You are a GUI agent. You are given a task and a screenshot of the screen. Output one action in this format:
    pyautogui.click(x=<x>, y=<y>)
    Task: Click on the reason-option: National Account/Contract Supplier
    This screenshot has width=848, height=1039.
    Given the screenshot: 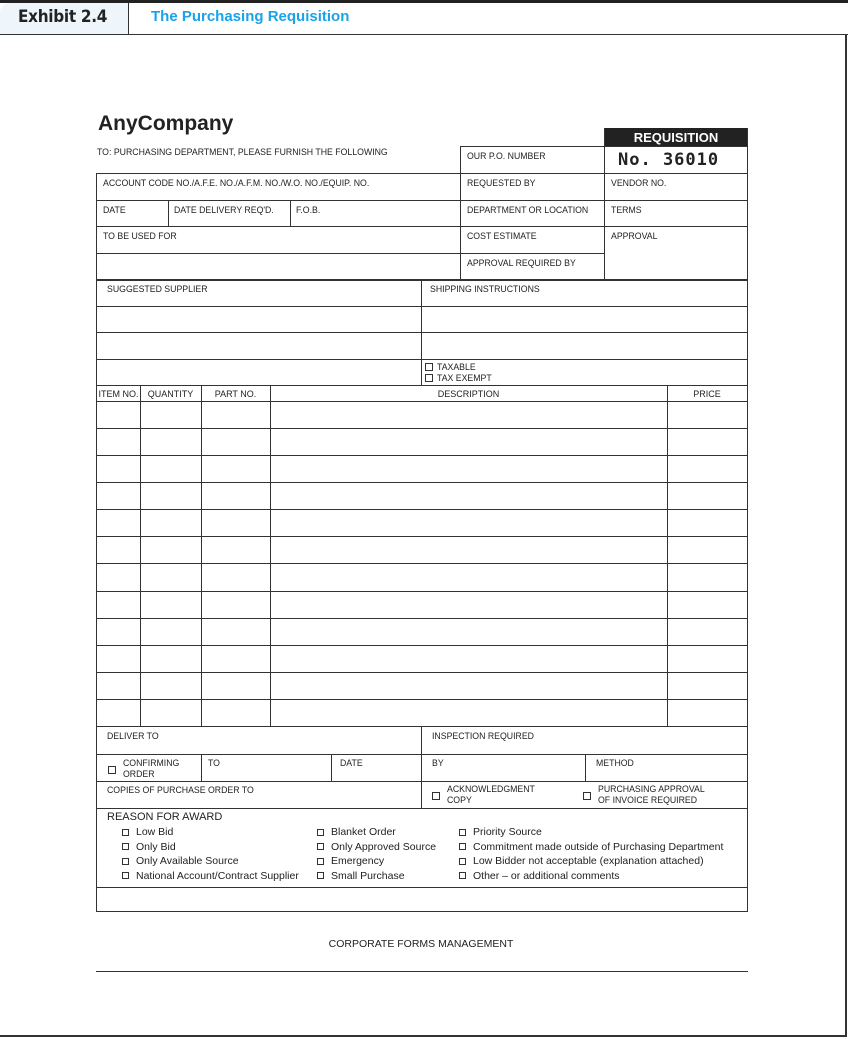 What is the action you would take?
    pyautogui.click(x=210, y=876)
    